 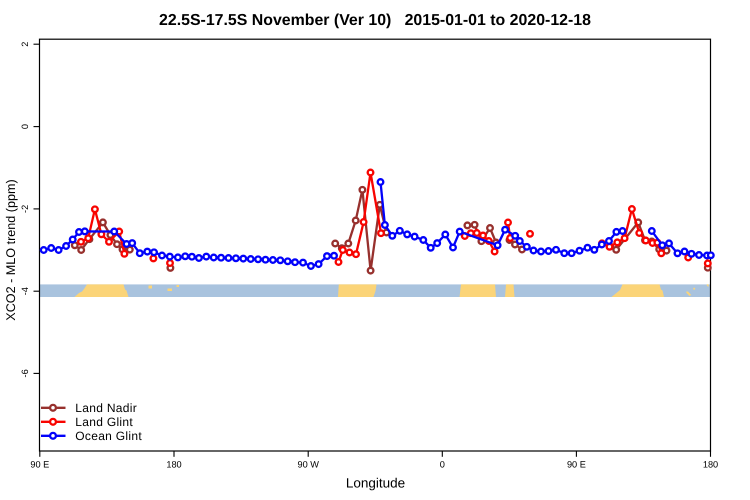 I want to click on svg-text: Ocean Glint, so click(x=108, y=436).